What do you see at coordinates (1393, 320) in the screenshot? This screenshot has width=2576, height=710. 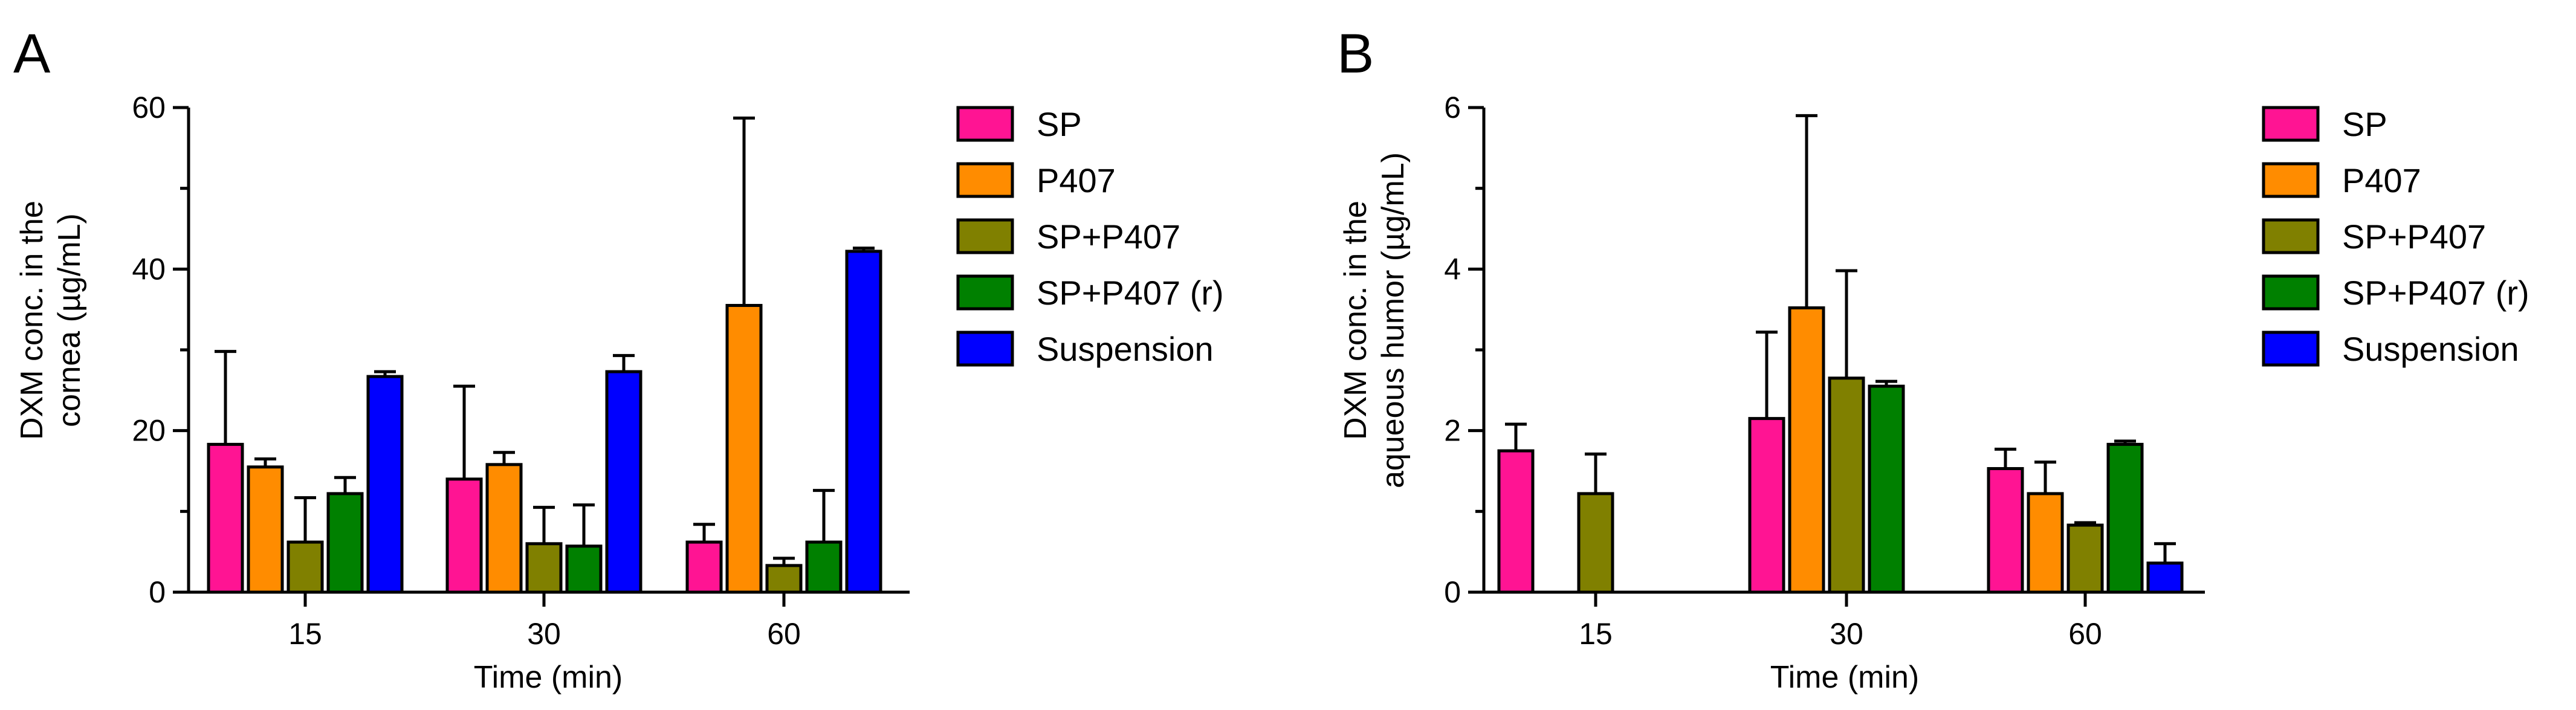 I see `y-axis-title-line-2: aqueous humor (µg/mL)` at bounding box center [1393, 320].